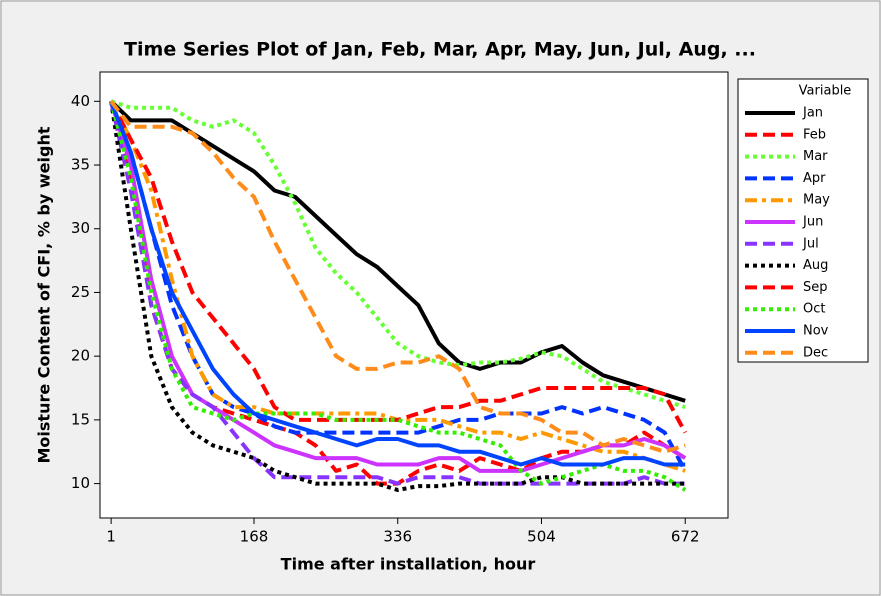 The image size is (881, 596). What do you see at coordinates (814, 134) in the screenshot?
I see `legend-label: Feb` at bounding box center [814, 134].